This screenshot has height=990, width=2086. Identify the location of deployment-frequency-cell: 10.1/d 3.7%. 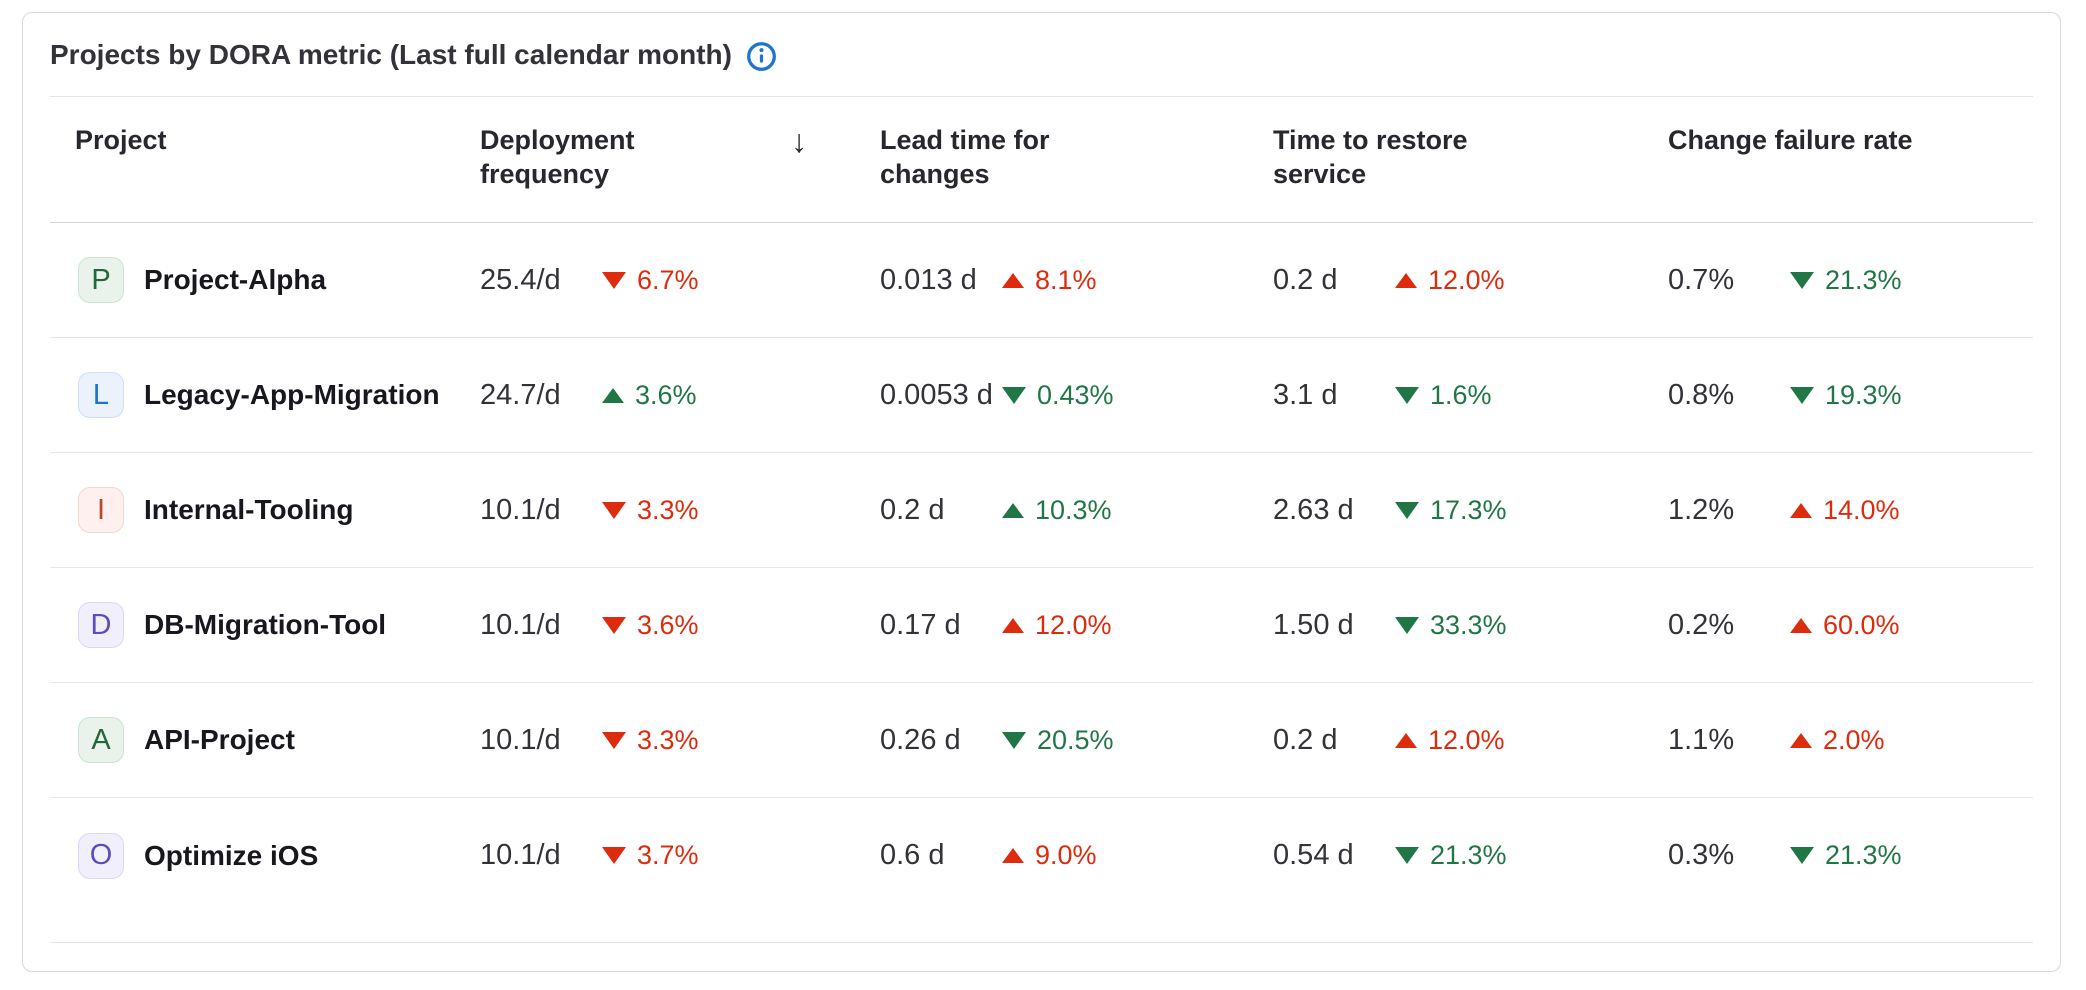
(655, 855).